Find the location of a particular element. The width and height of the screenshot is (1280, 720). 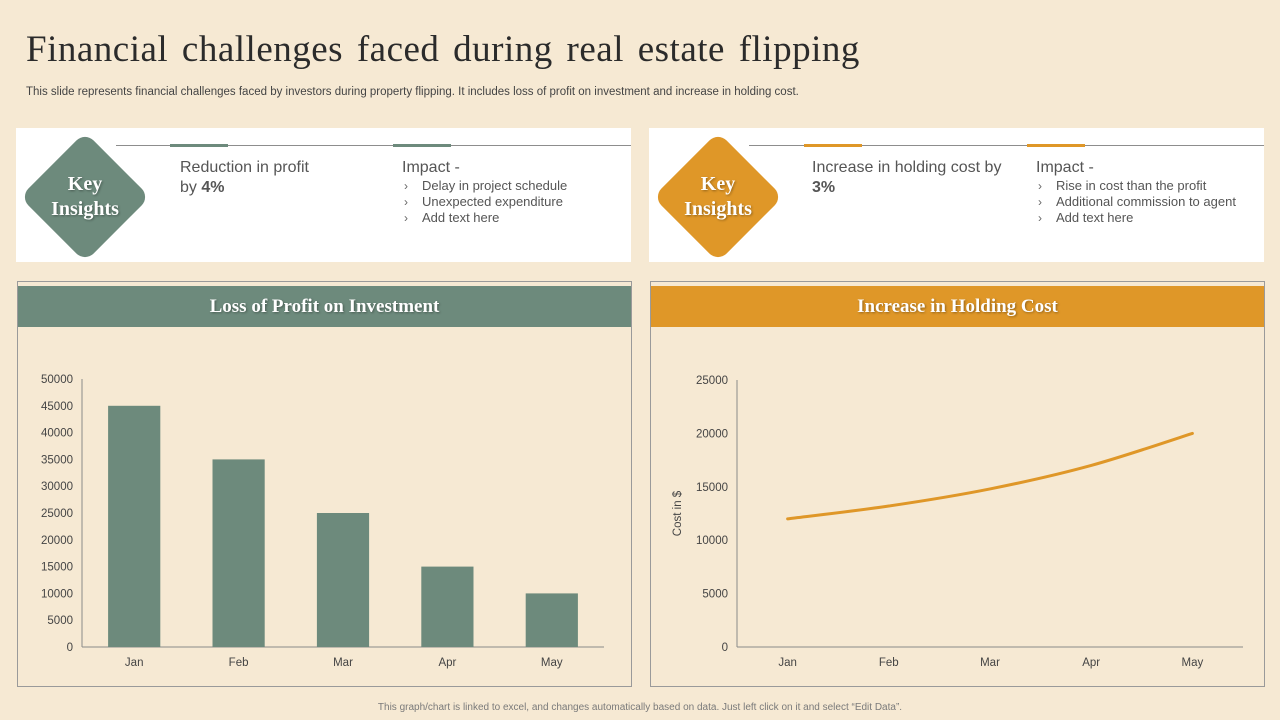

stat-label: Increase in holding cost by is located at coordinates (907, 167).